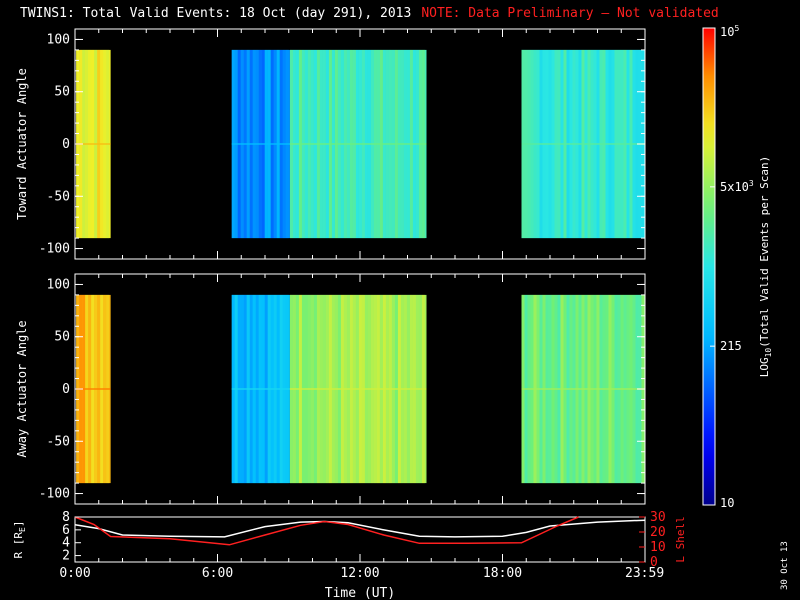  Describe the element at coordinates (729, 31) in the screenshot. I see `colorbar-tick-label: 105` at that location.